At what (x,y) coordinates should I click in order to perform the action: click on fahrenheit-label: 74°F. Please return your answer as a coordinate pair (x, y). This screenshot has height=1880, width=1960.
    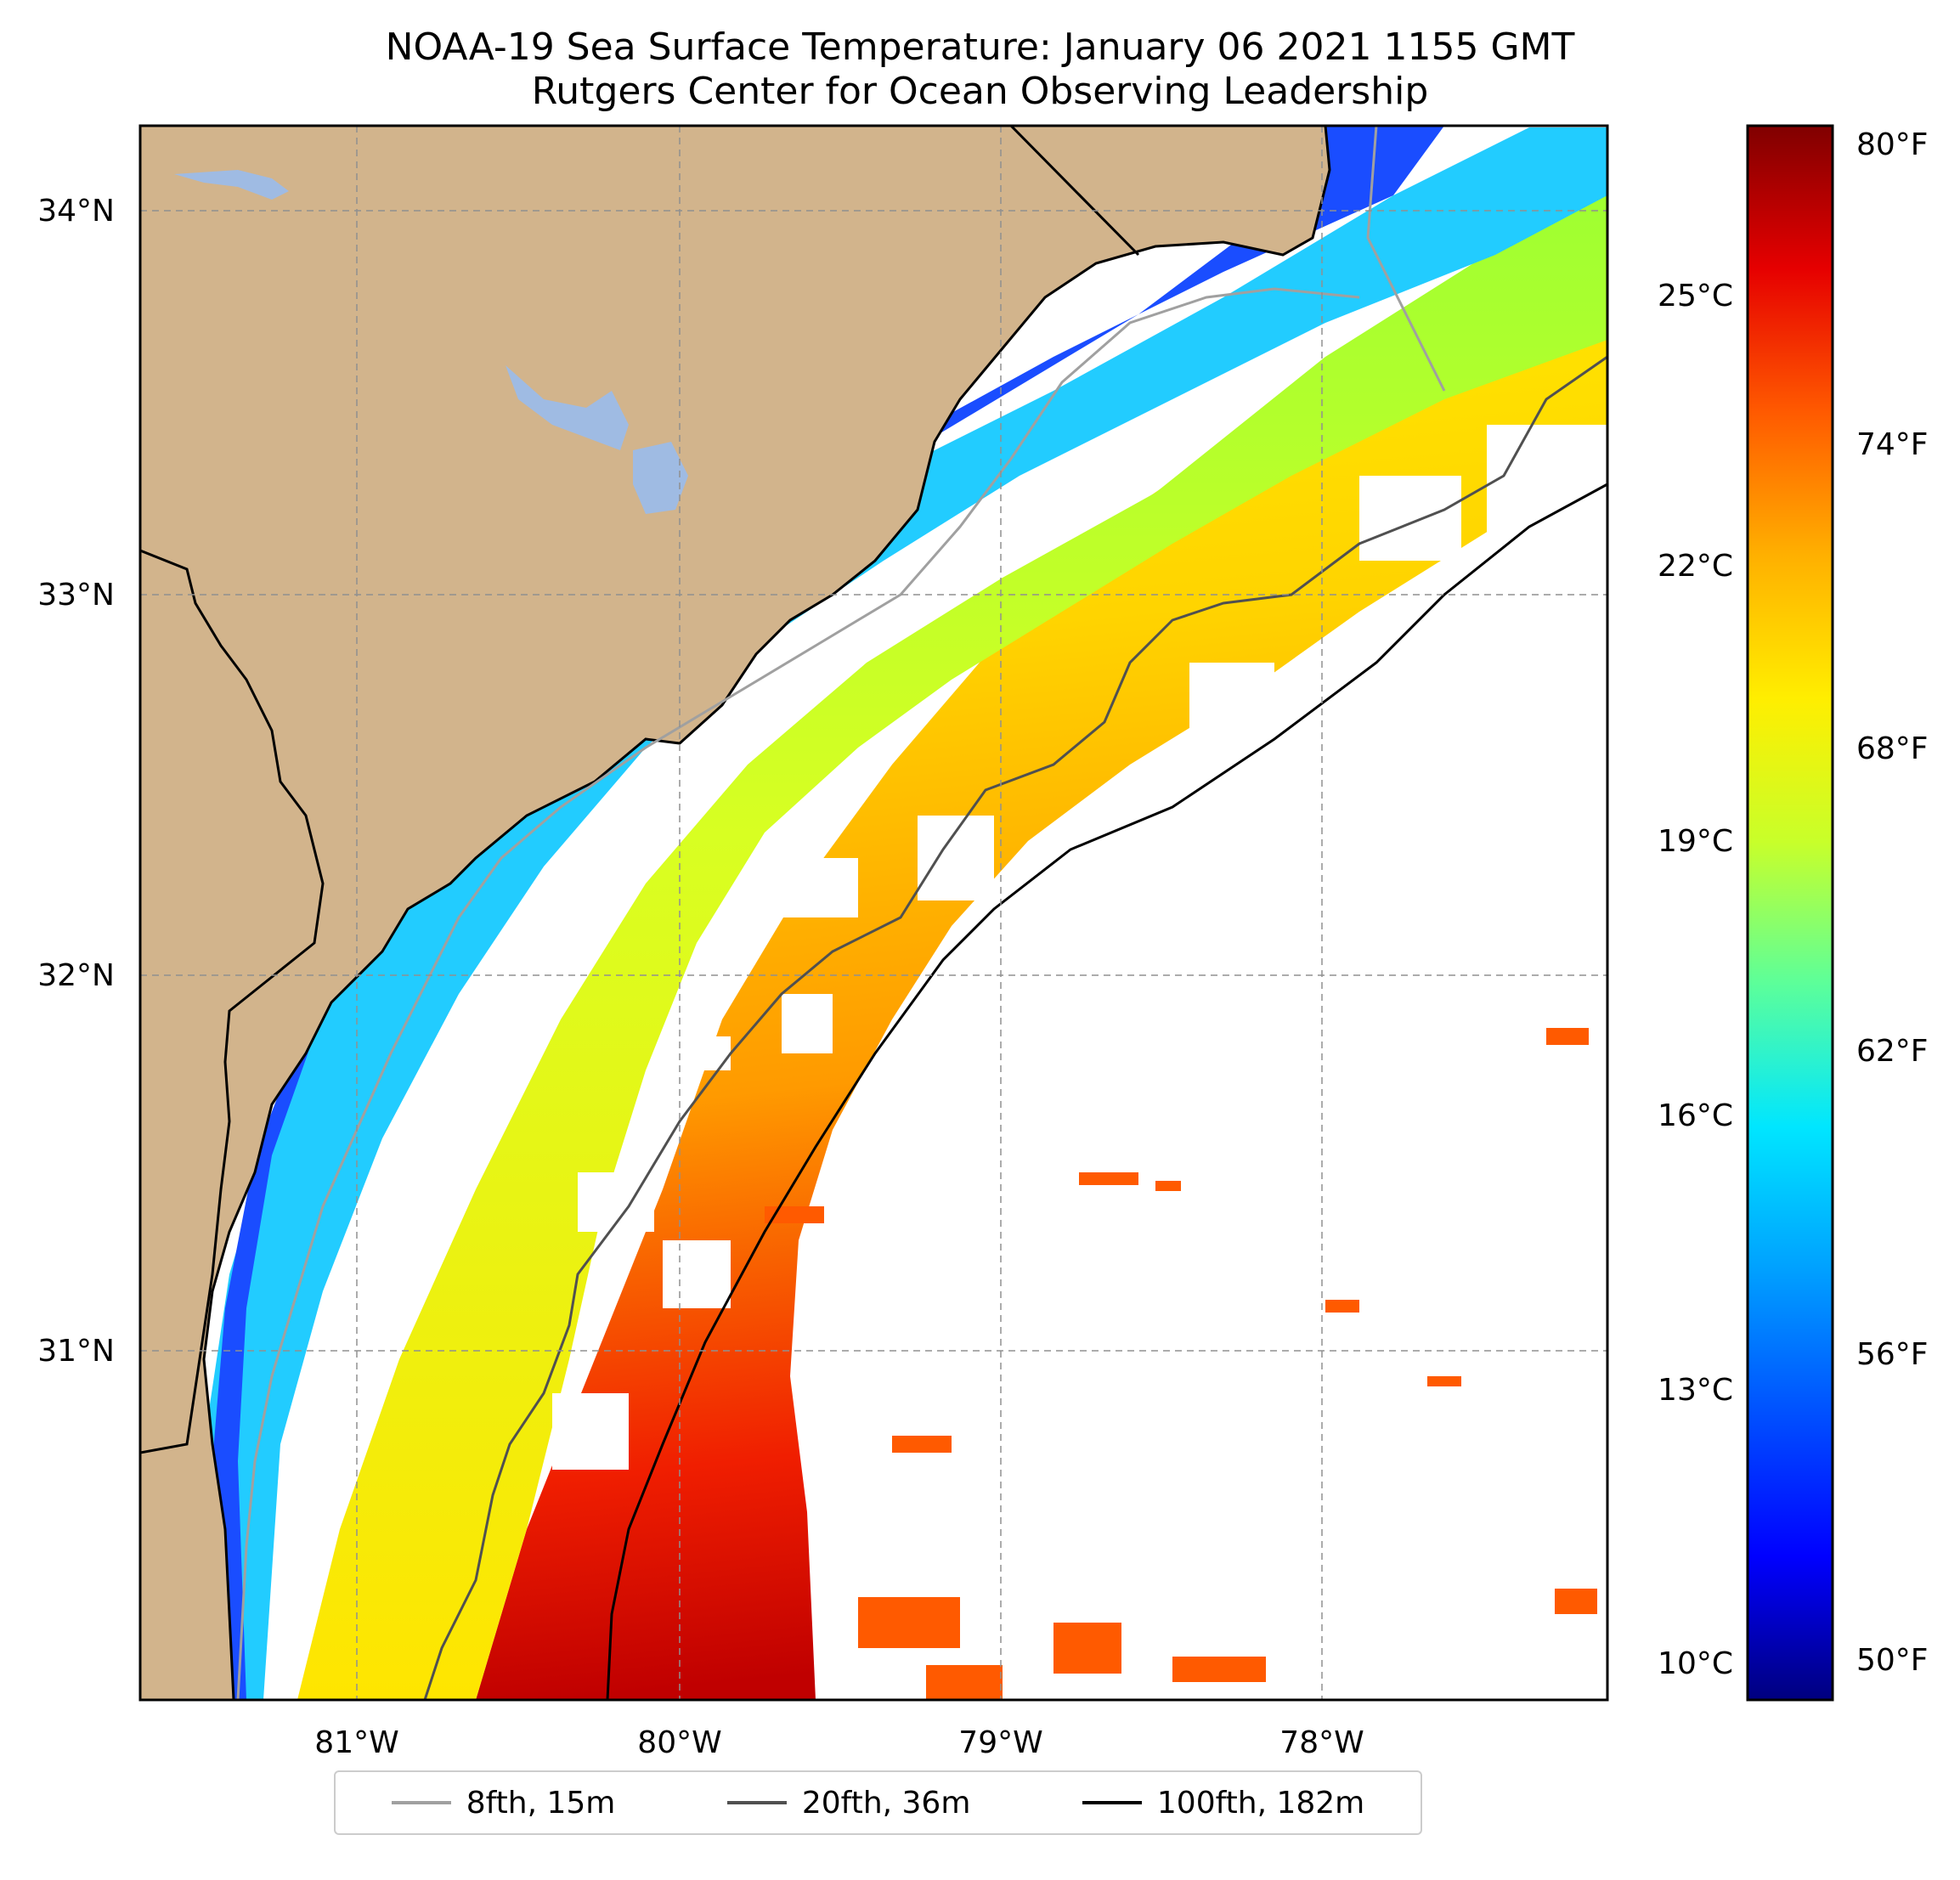
    Looking at the image, I should click on (1893, 445).